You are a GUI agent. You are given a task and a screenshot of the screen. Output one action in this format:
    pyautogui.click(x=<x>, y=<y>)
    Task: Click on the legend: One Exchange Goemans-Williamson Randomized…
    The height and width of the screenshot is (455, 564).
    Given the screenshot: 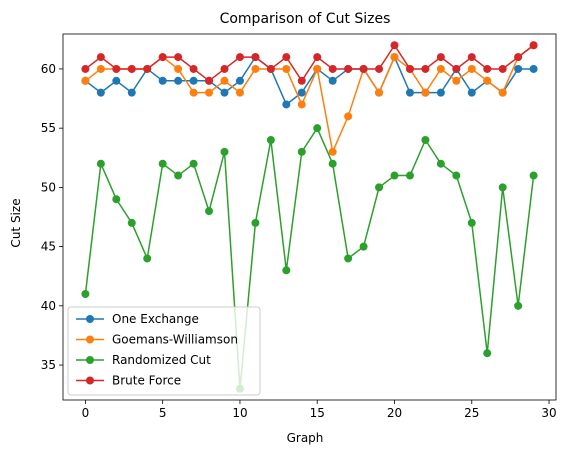 What is the action you would take?
    pyautogui.click(x=164, y=351)
    